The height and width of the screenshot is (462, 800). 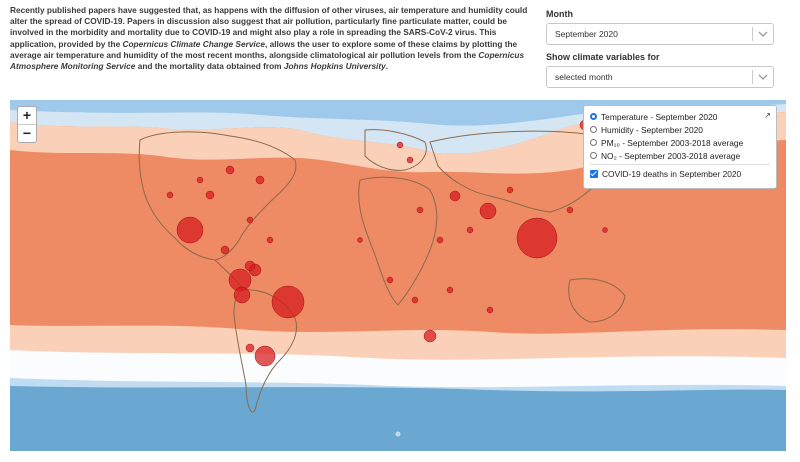 I want to click on layer-label: PM₁₀ - September 2003-2018 average, so click(x=672, y=142).